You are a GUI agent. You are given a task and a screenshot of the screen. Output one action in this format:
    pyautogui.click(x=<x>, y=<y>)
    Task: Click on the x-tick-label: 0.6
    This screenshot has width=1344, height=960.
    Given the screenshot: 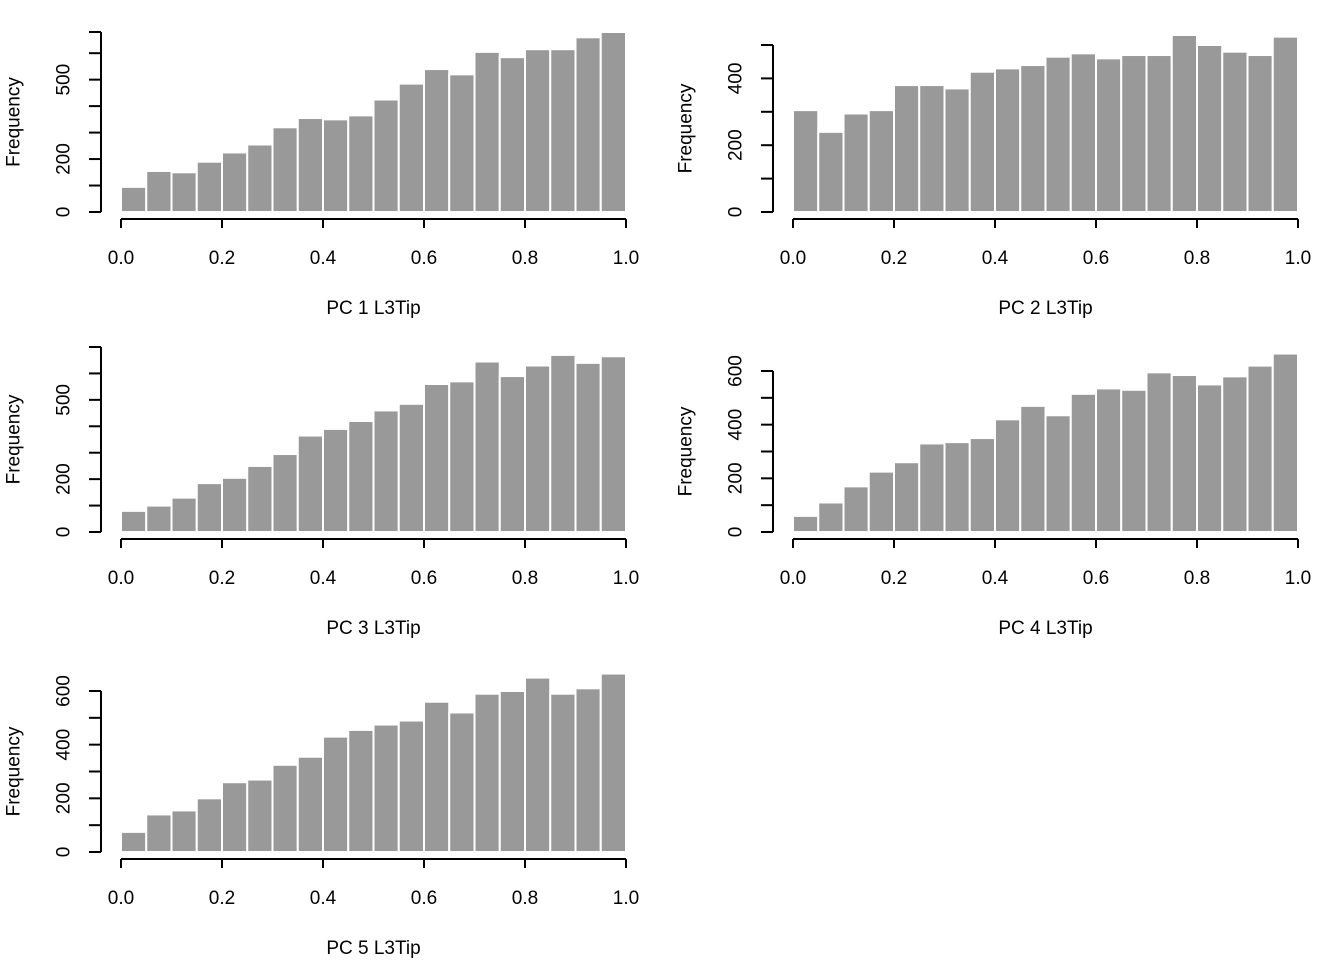 What is the action you would take?
    pyautogui.click(x=1096, y=258)
    